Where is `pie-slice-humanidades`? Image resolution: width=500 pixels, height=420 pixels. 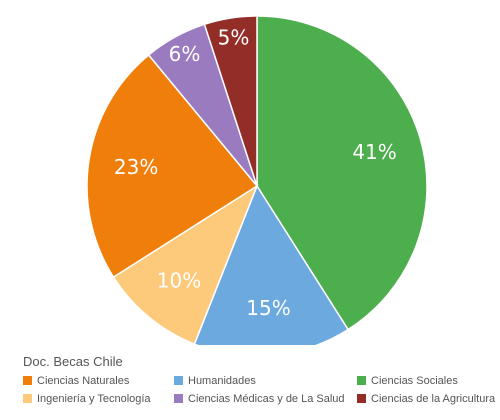
pie-slice-humanidades is located at coordinates (271, 264).